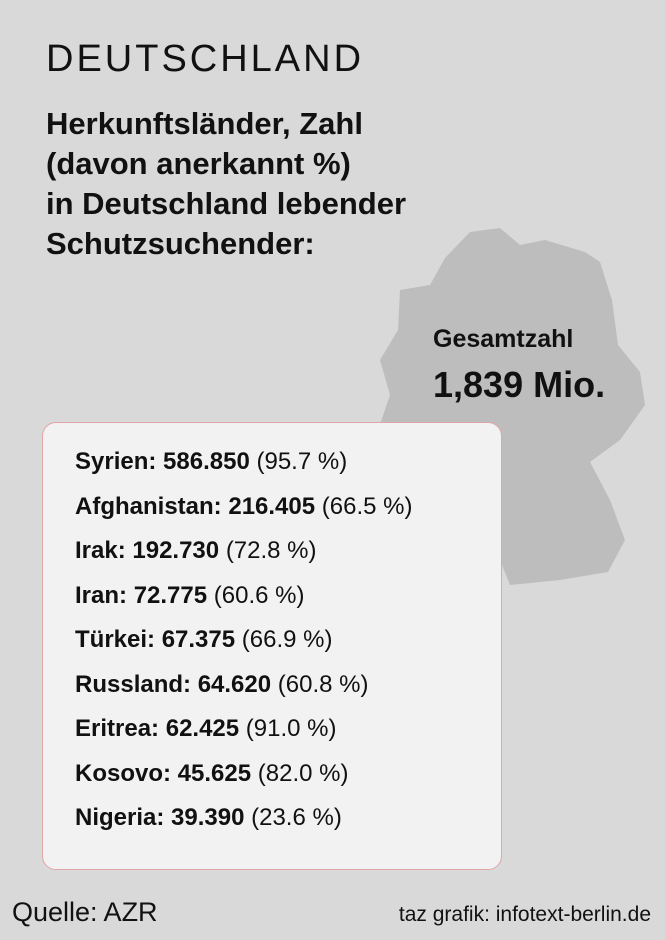  Describe the element at coordinates (367, 506) in the screenshot. I see `share: (66.5 %)` at that location.